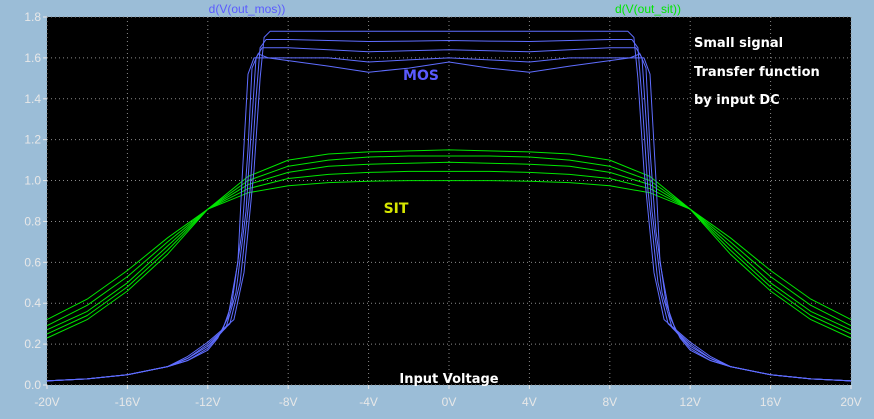 Image resolution: width=874 pixels, height=419 pixels. Describe the element at coordinates (32, 221) in the screenshot. I see `y-tick-label: 0.8` at that location.